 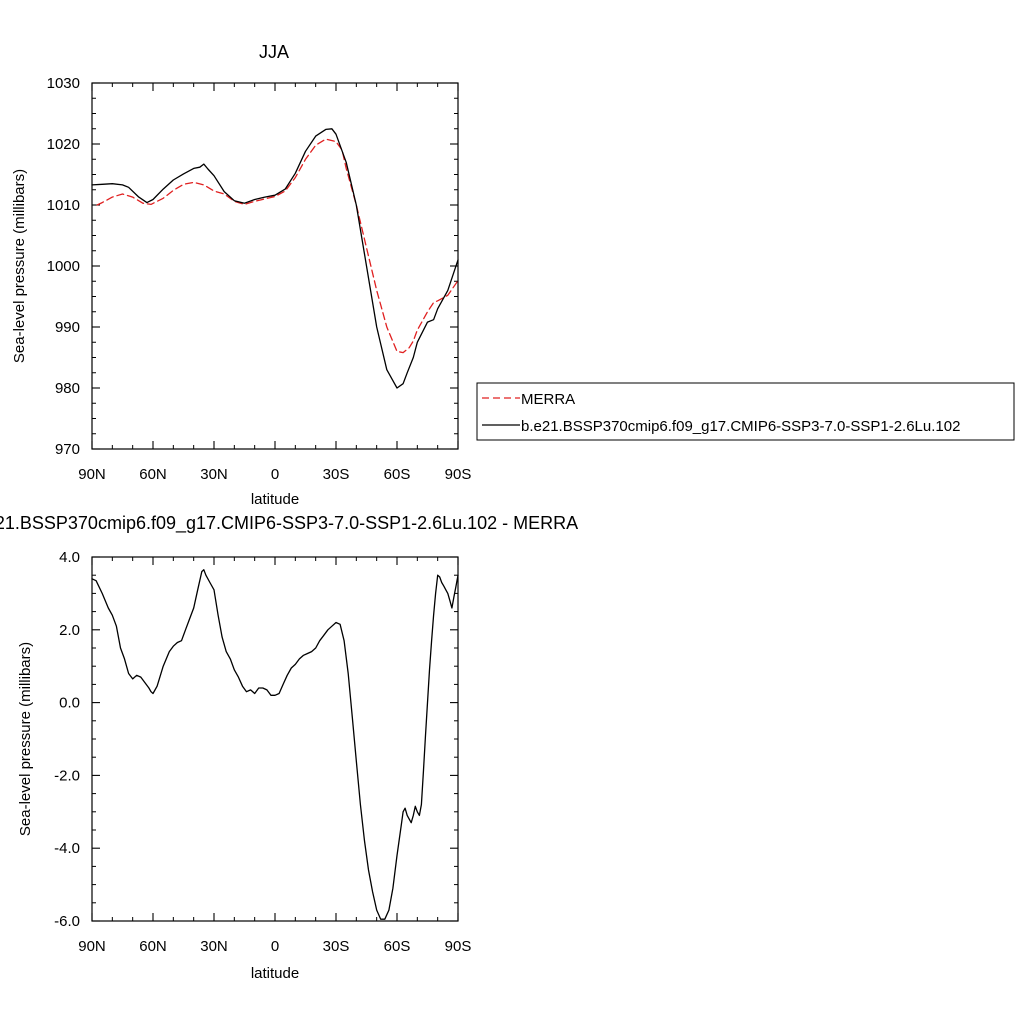 What do you see at coordinates (92, 946) in the screenshot?
I see `bottom-x-tick-label: 90N` at bounding box center [92, 946].